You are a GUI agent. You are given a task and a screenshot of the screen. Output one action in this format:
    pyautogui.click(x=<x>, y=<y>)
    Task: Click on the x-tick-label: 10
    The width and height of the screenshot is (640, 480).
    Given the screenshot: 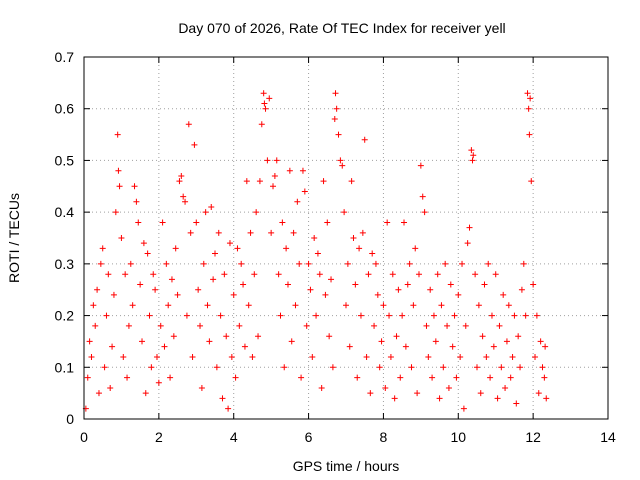 What is the action you would take?
    pyautogui.click(x=458, y=437)
    